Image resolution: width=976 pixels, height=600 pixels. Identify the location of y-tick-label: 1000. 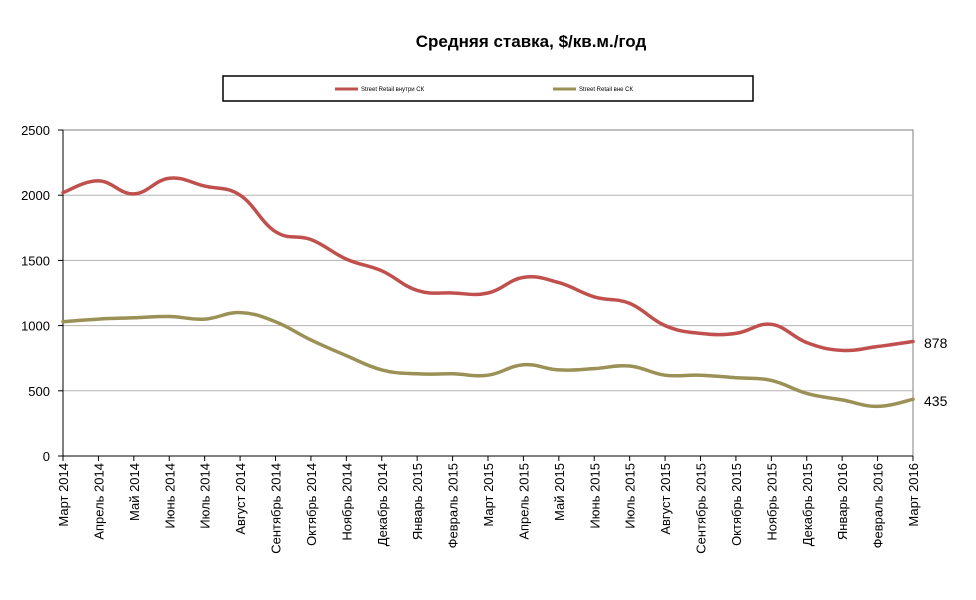
(35, 326).